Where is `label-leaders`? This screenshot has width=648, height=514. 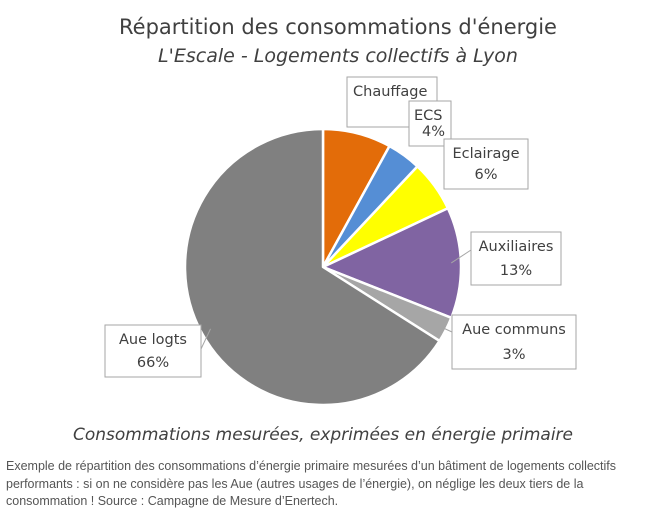
label-leaders is located at coordinates (336, 299).